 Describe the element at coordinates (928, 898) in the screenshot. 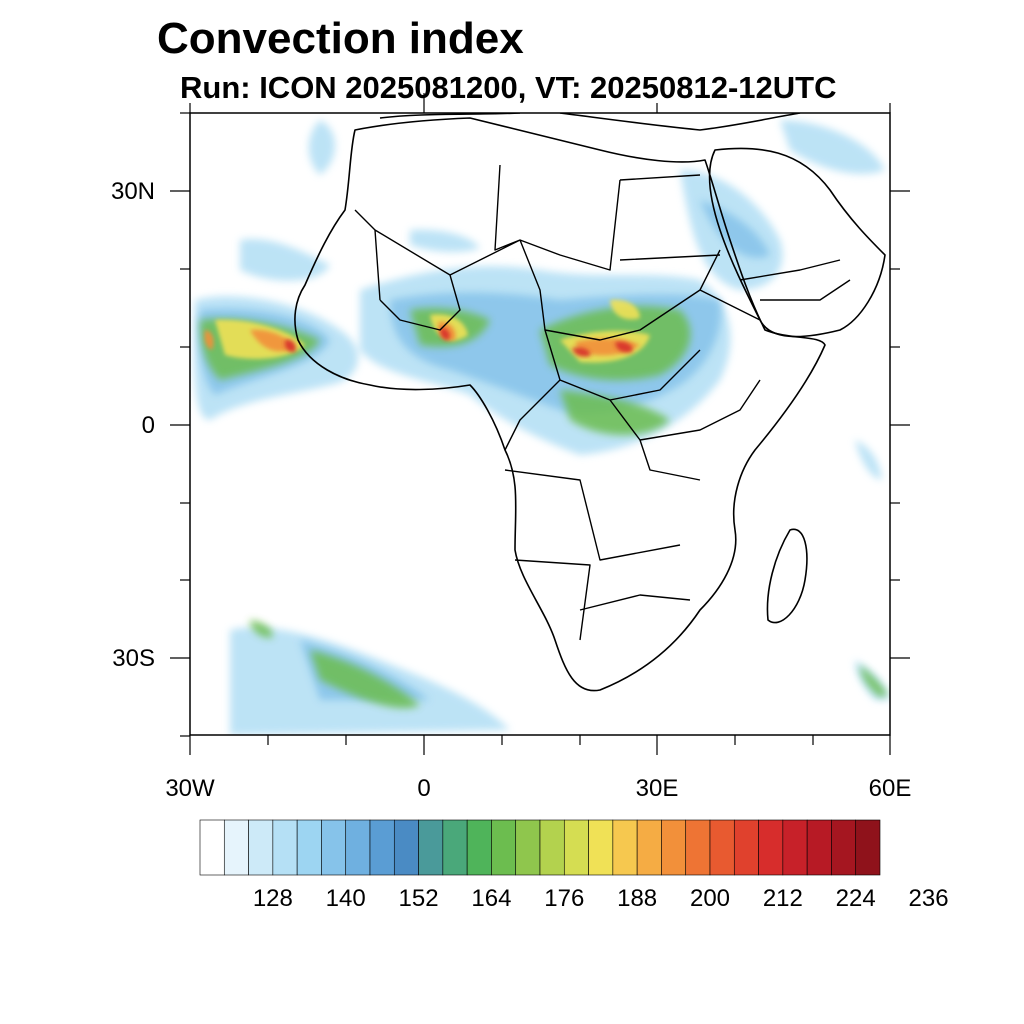

I see `colorbar-label: 236` at that location.